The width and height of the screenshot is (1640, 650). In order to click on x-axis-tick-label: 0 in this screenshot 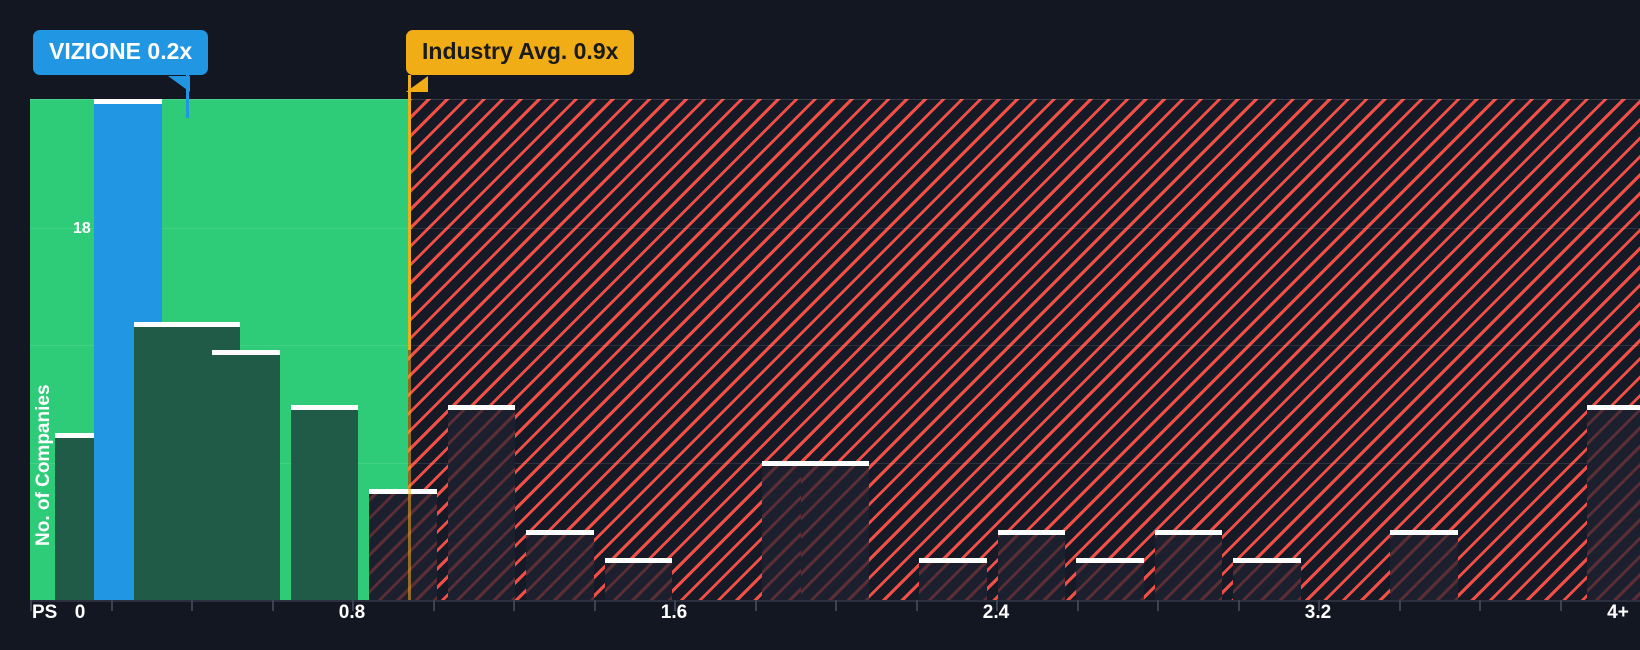, I will do `click(80, 612)`.